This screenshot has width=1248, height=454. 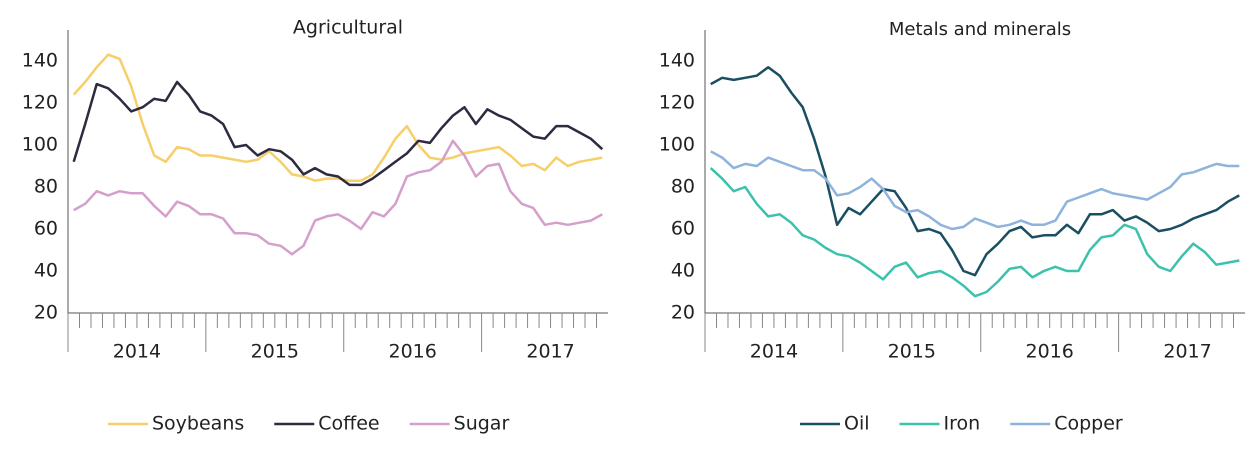 I want to click on legend-label: Coffee, so click(x=348, y=424).